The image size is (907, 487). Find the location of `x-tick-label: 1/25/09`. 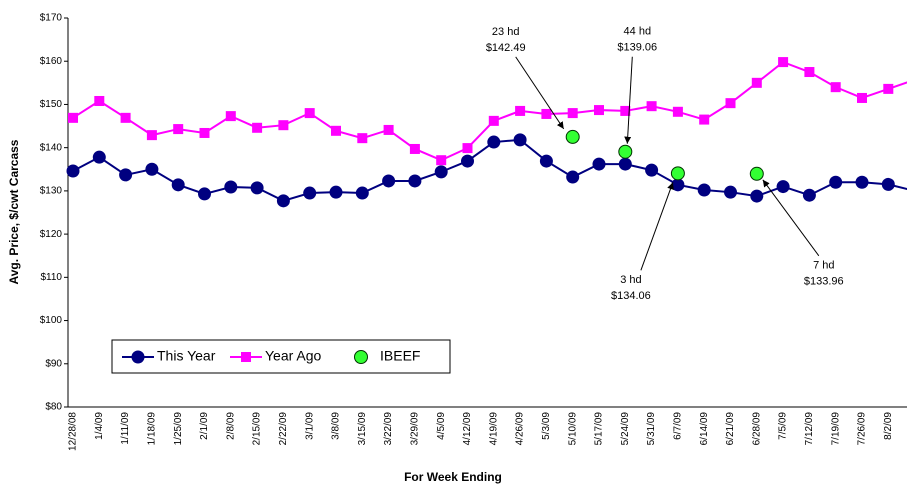

x-tick-label: 1/25/09 is located at coordinates (178, 429).